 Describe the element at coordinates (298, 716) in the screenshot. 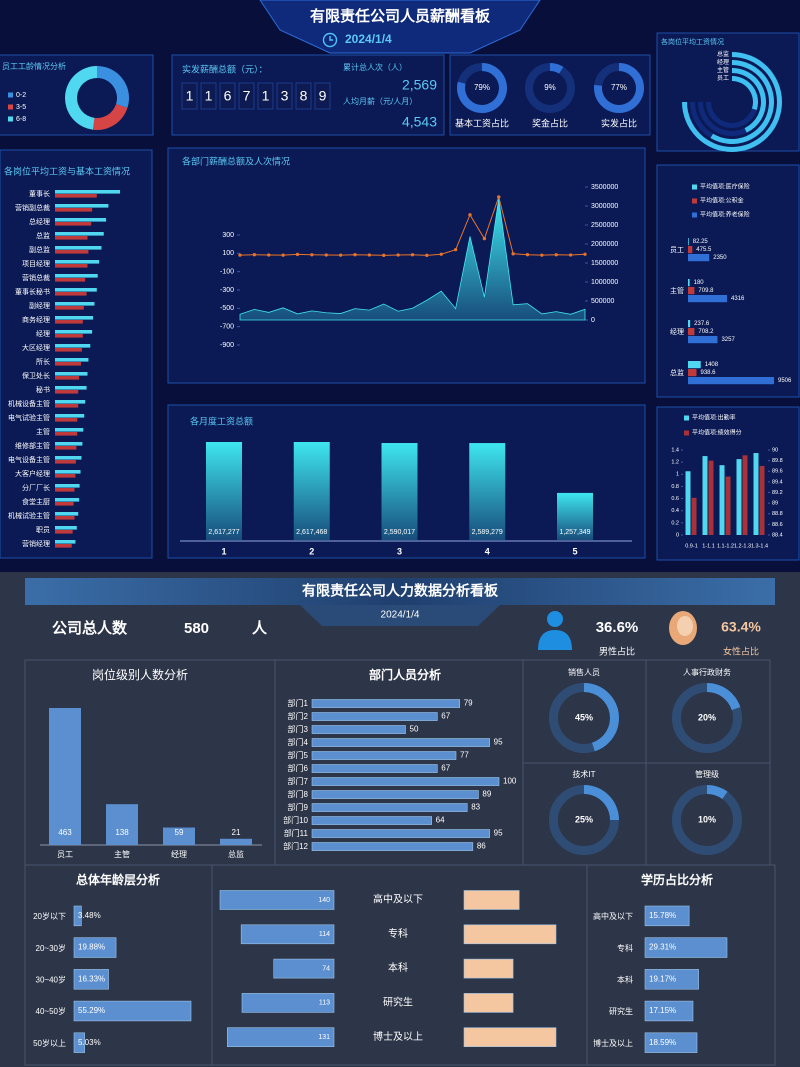

I see `category-label: 部门2` at that location.